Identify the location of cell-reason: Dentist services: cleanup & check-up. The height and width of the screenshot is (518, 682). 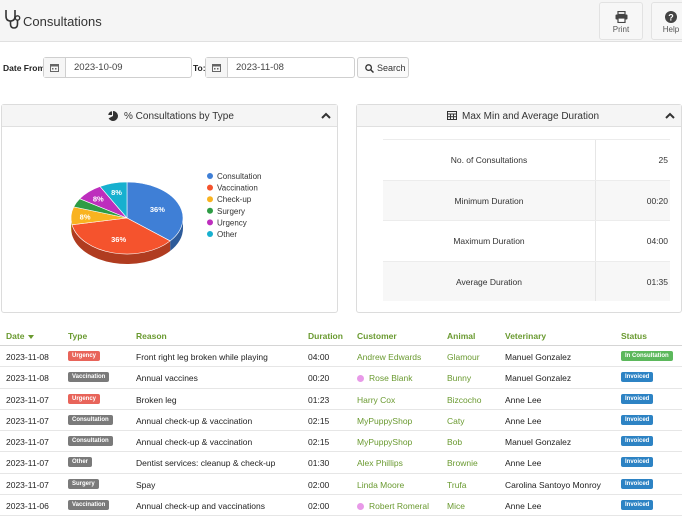
(206, 463).